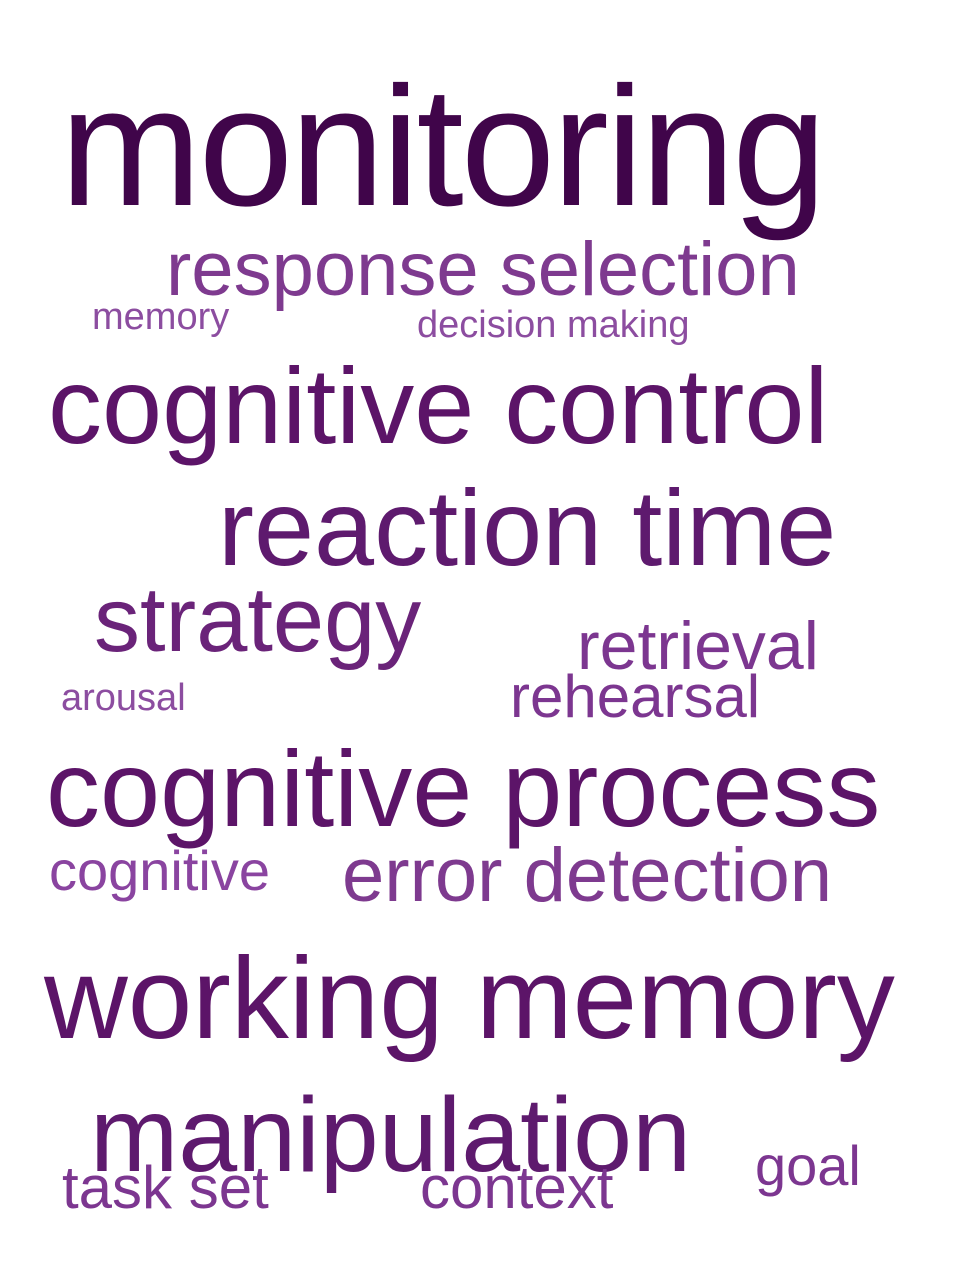 This screenshot has width=977, height=1288. I want to click on word-context: context, so click(517, 1187).